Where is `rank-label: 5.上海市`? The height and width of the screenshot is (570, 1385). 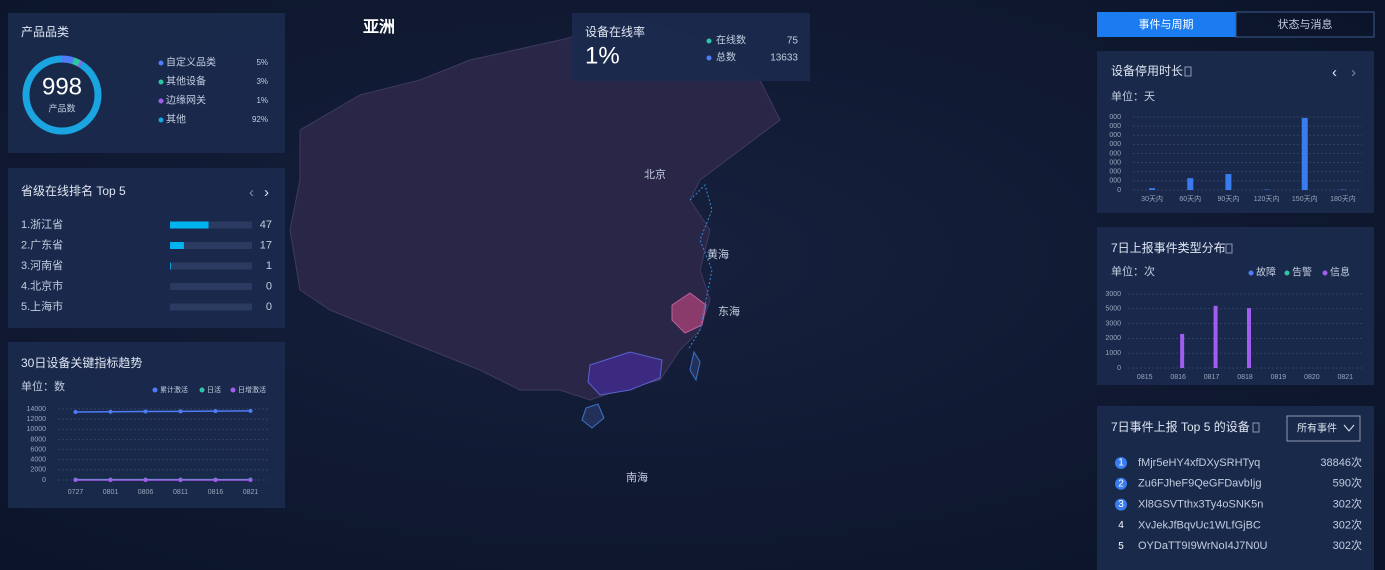 rank-label: 5.上海市 is located at coordinates (42, 306).